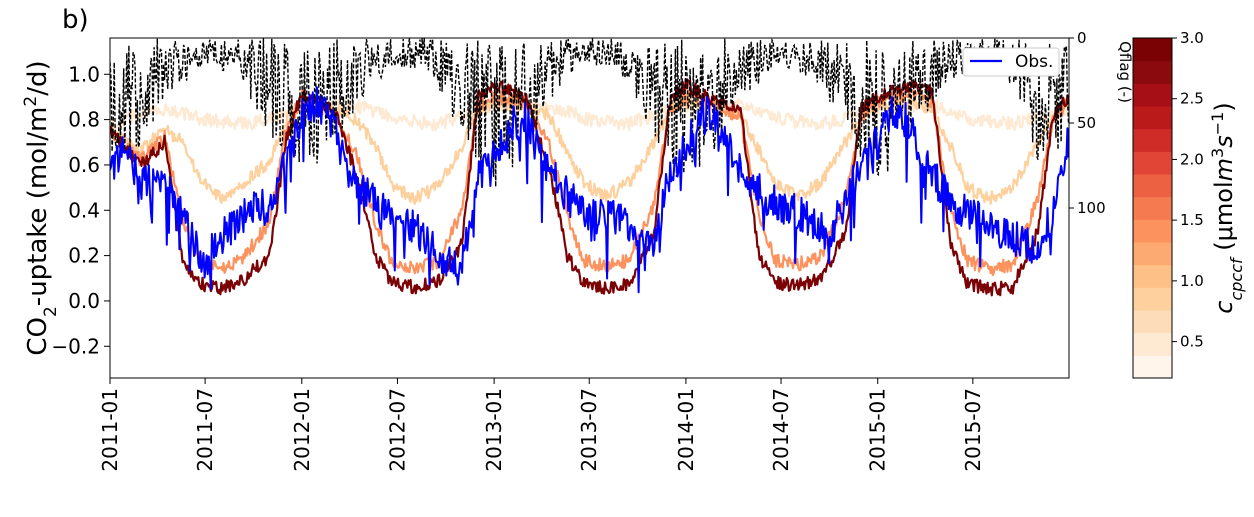 Image resolution: width=1254 pixels, height=517 pixels. I want to click on x-tick-label: 2015-07, so click(973, 430).